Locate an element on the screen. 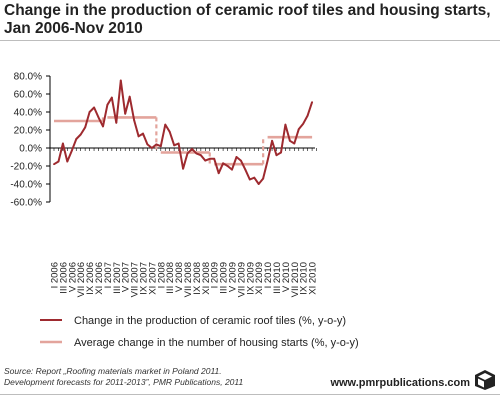 The width and height of the screenshot is (500, 402). x-tick-label: I 2007 is located at coordinates (108, 275).